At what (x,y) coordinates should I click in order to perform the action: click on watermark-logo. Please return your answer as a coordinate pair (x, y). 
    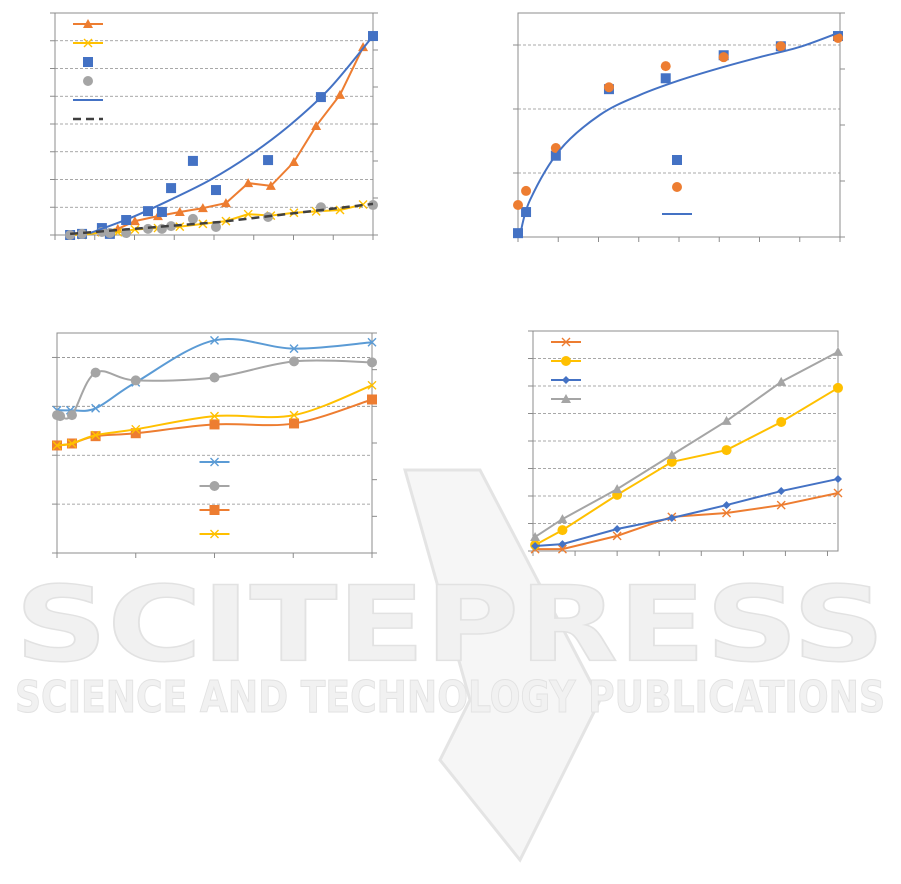
    Looking at the image, I should click on (502, 665).